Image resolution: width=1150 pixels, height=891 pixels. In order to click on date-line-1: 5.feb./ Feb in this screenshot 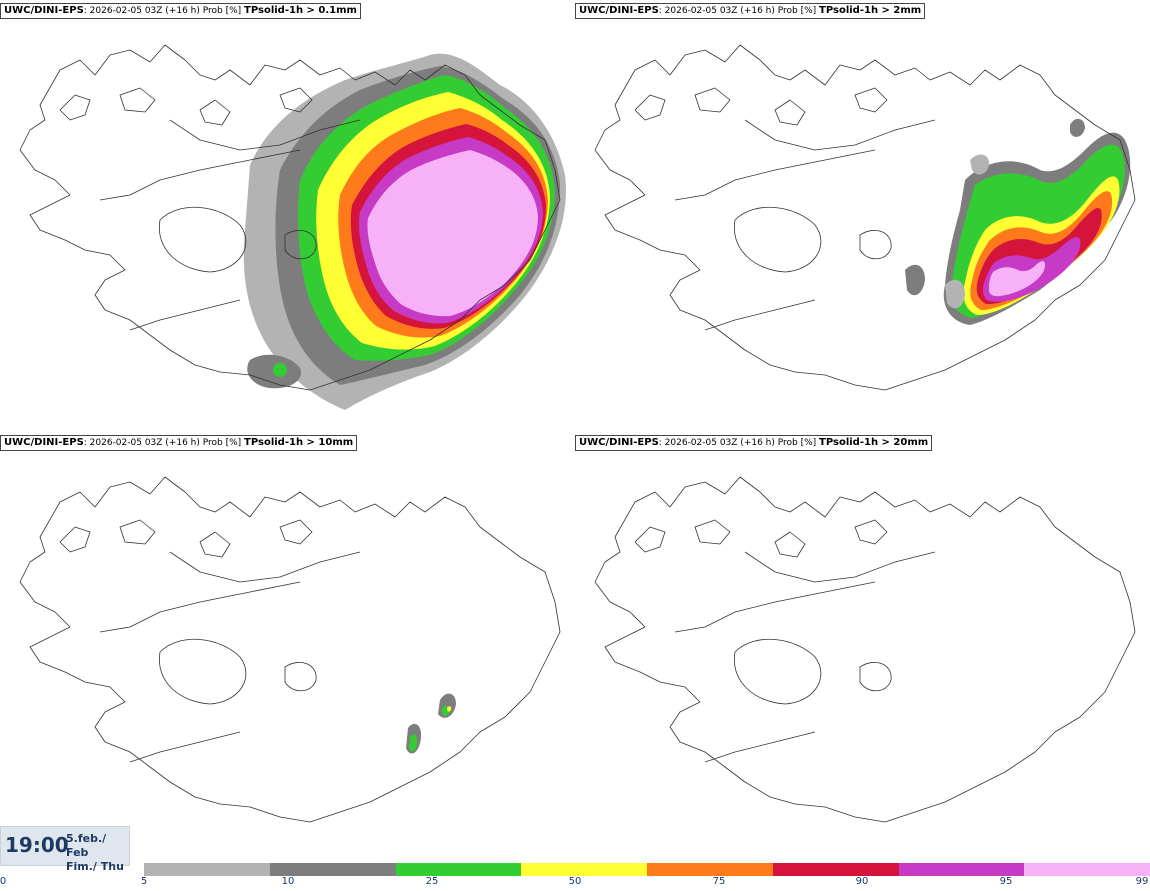, I will do `click(86, 845)`.